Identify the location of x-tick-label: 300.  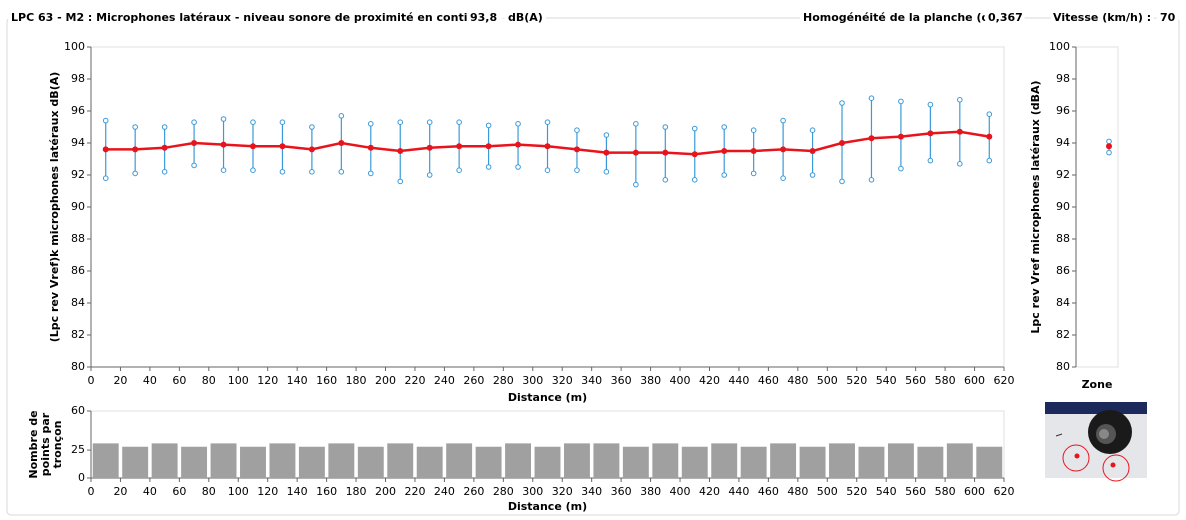
(532, 380).